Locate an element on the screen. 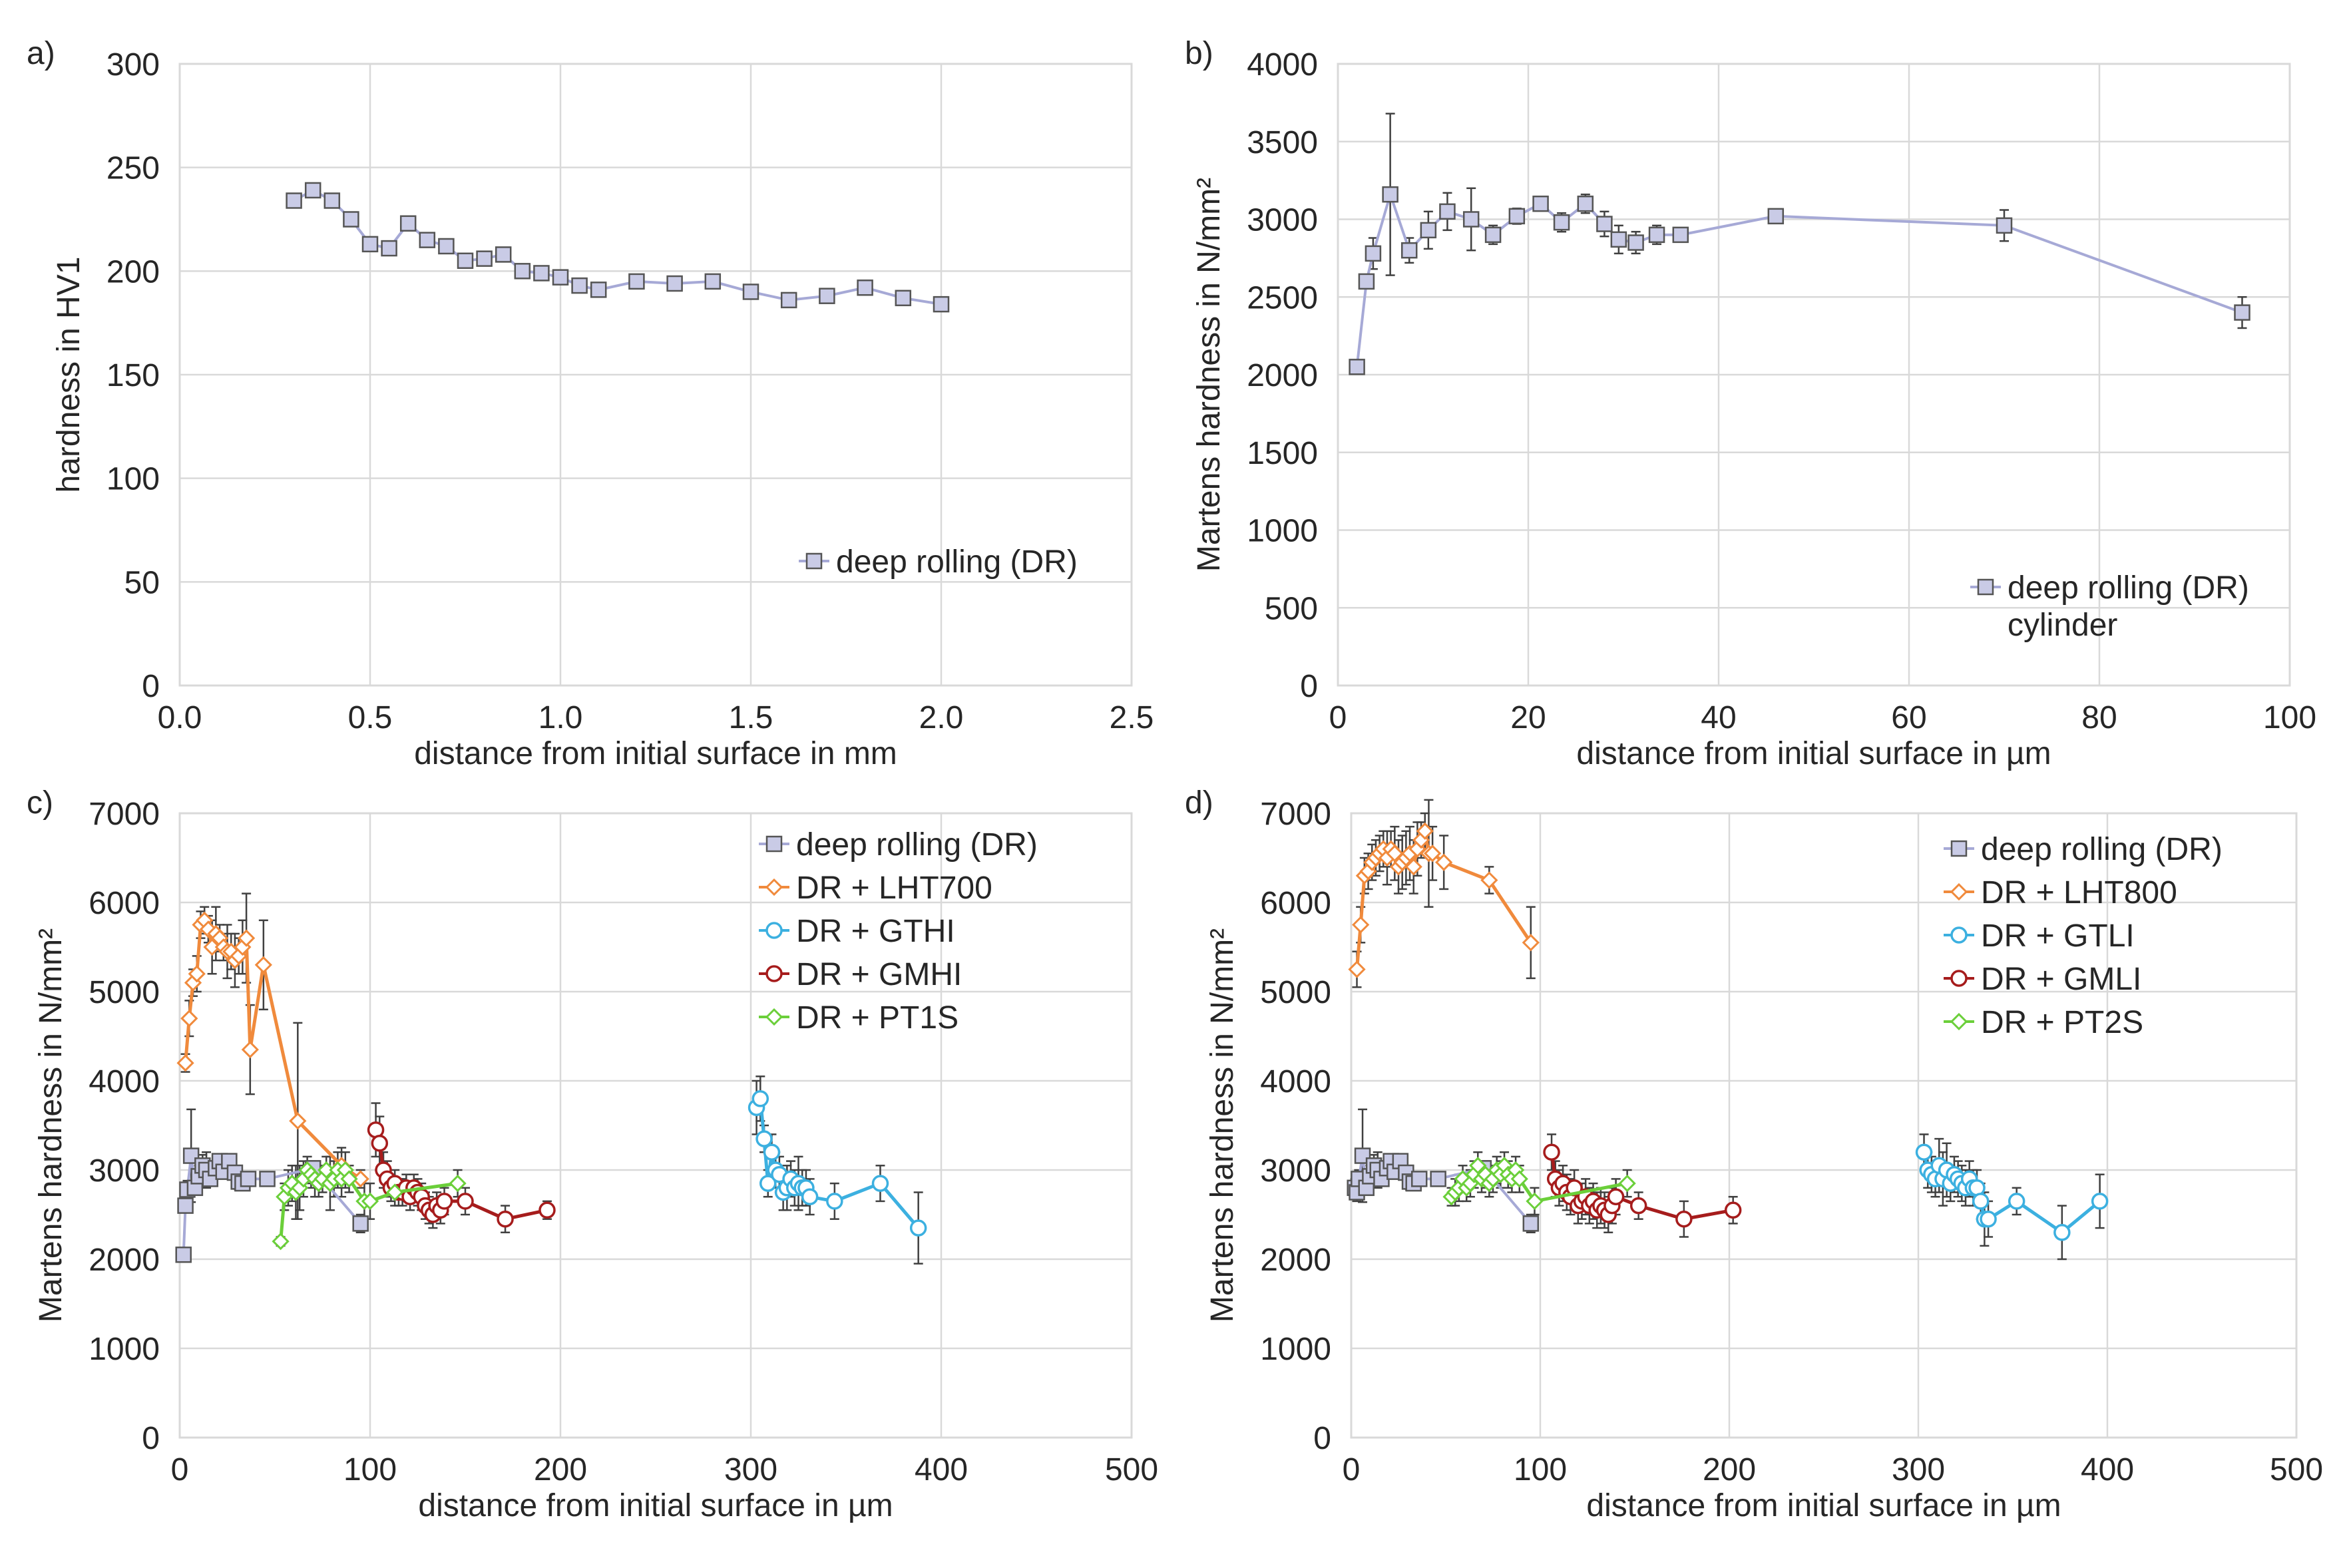 The image size is (2343, 1568). x-tick-label: 300 is located at coordinates (1918, 1469).